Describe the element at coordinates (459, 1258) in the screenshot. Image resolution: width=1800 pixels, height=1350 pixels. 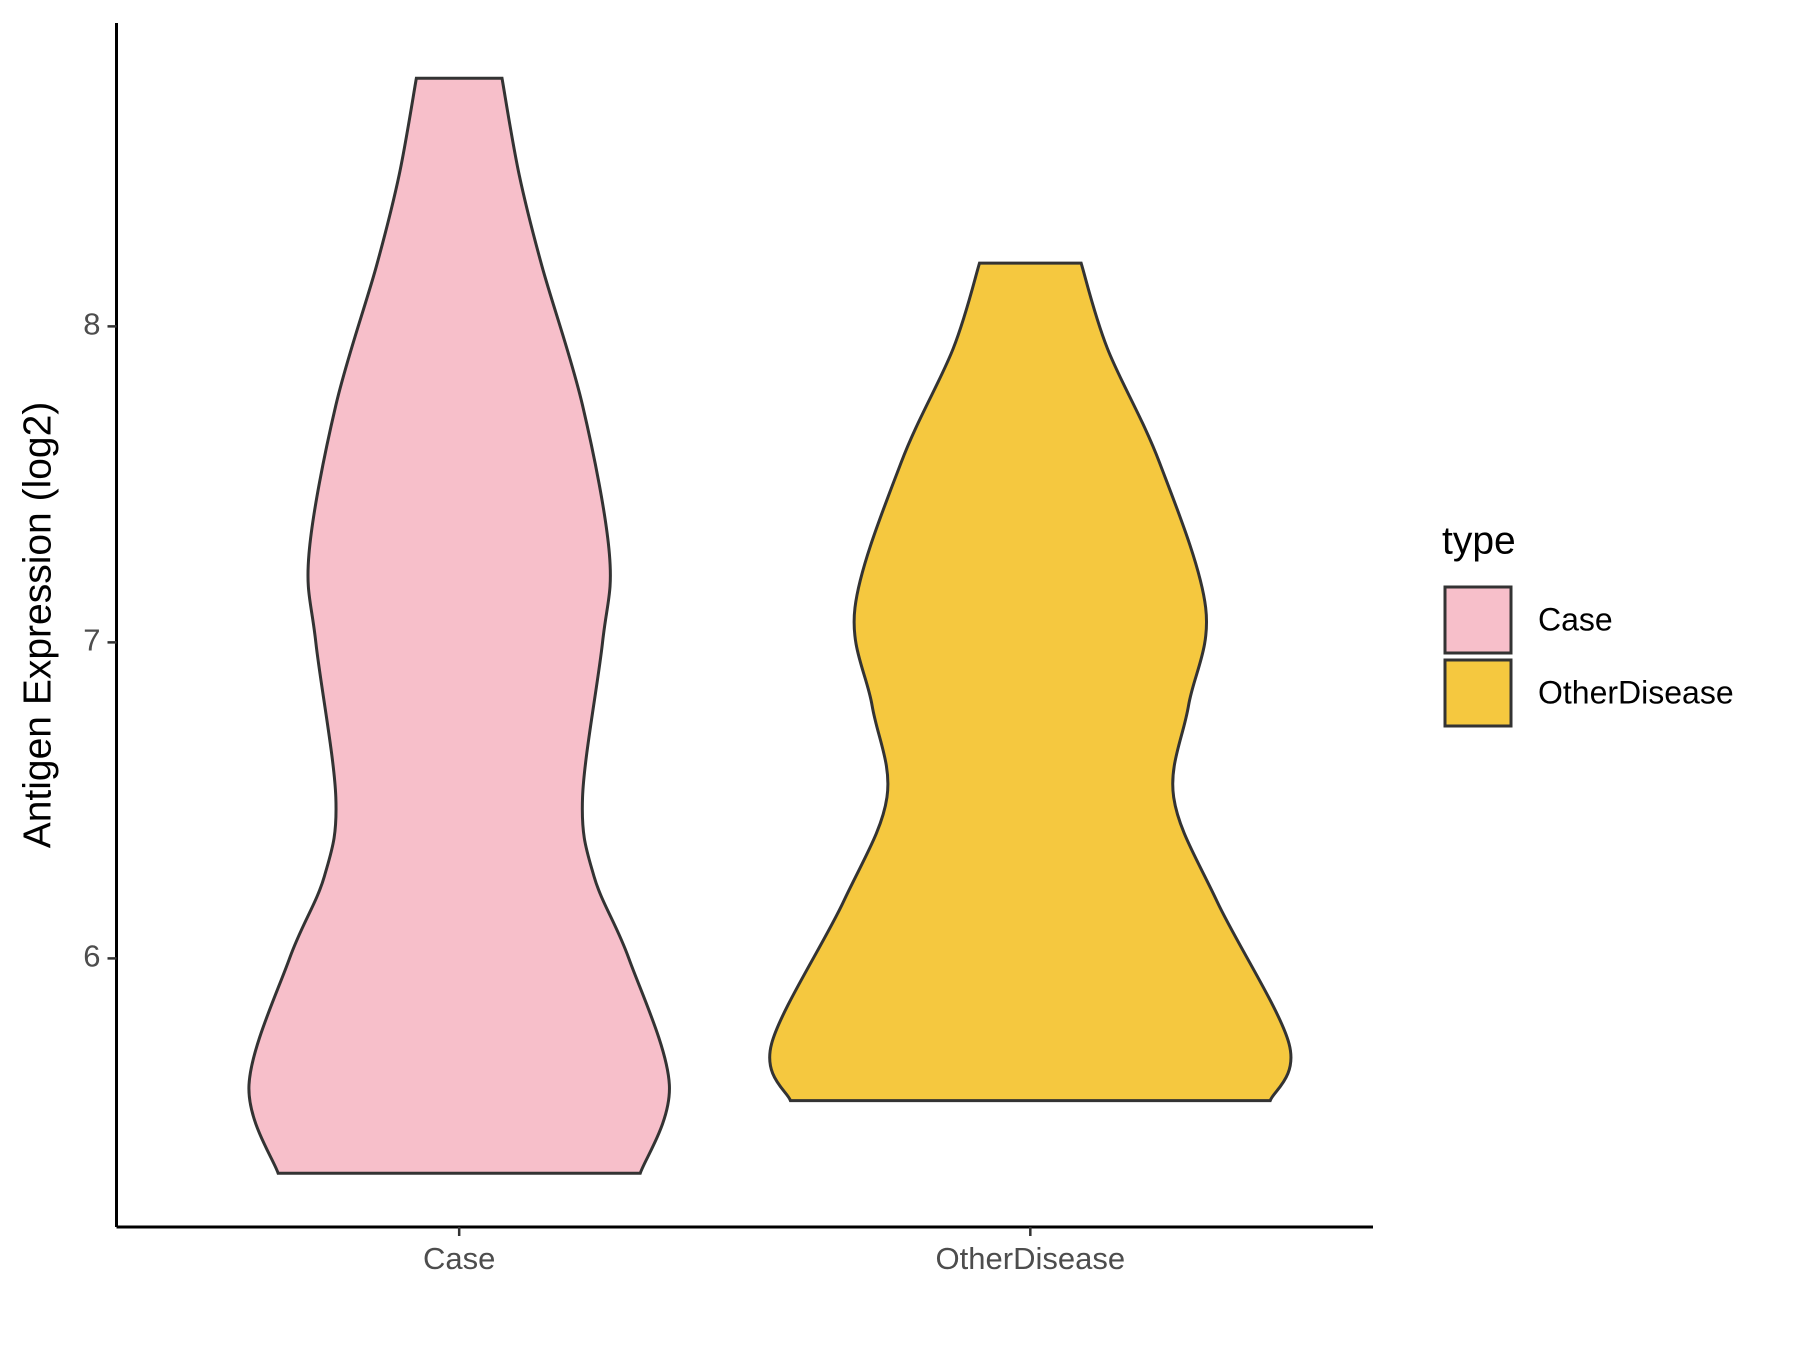
I see `x-tick-label: Case` at that location.